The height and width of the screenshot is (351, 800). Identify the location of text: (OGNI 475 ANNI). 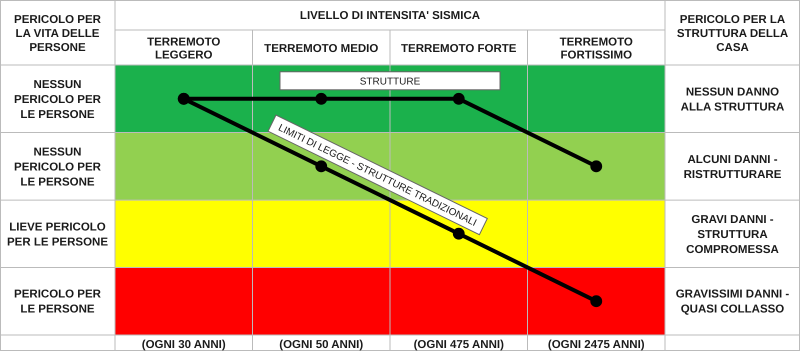
(459, 345).